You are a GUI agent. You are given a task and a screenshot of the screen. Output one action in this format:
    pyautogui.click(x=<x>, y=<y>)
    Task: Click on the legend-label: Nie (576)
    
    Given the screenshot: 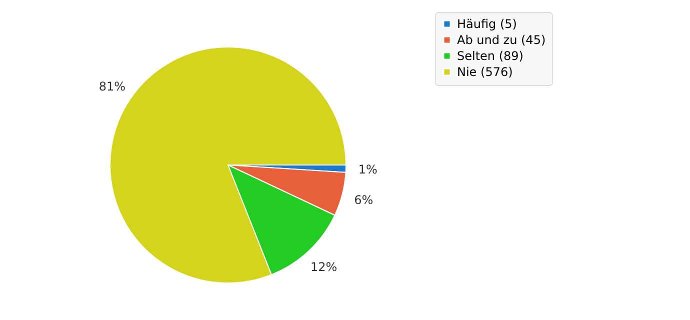 What is the action you would take?
    pyautogui.click(x=485, y=72)
    